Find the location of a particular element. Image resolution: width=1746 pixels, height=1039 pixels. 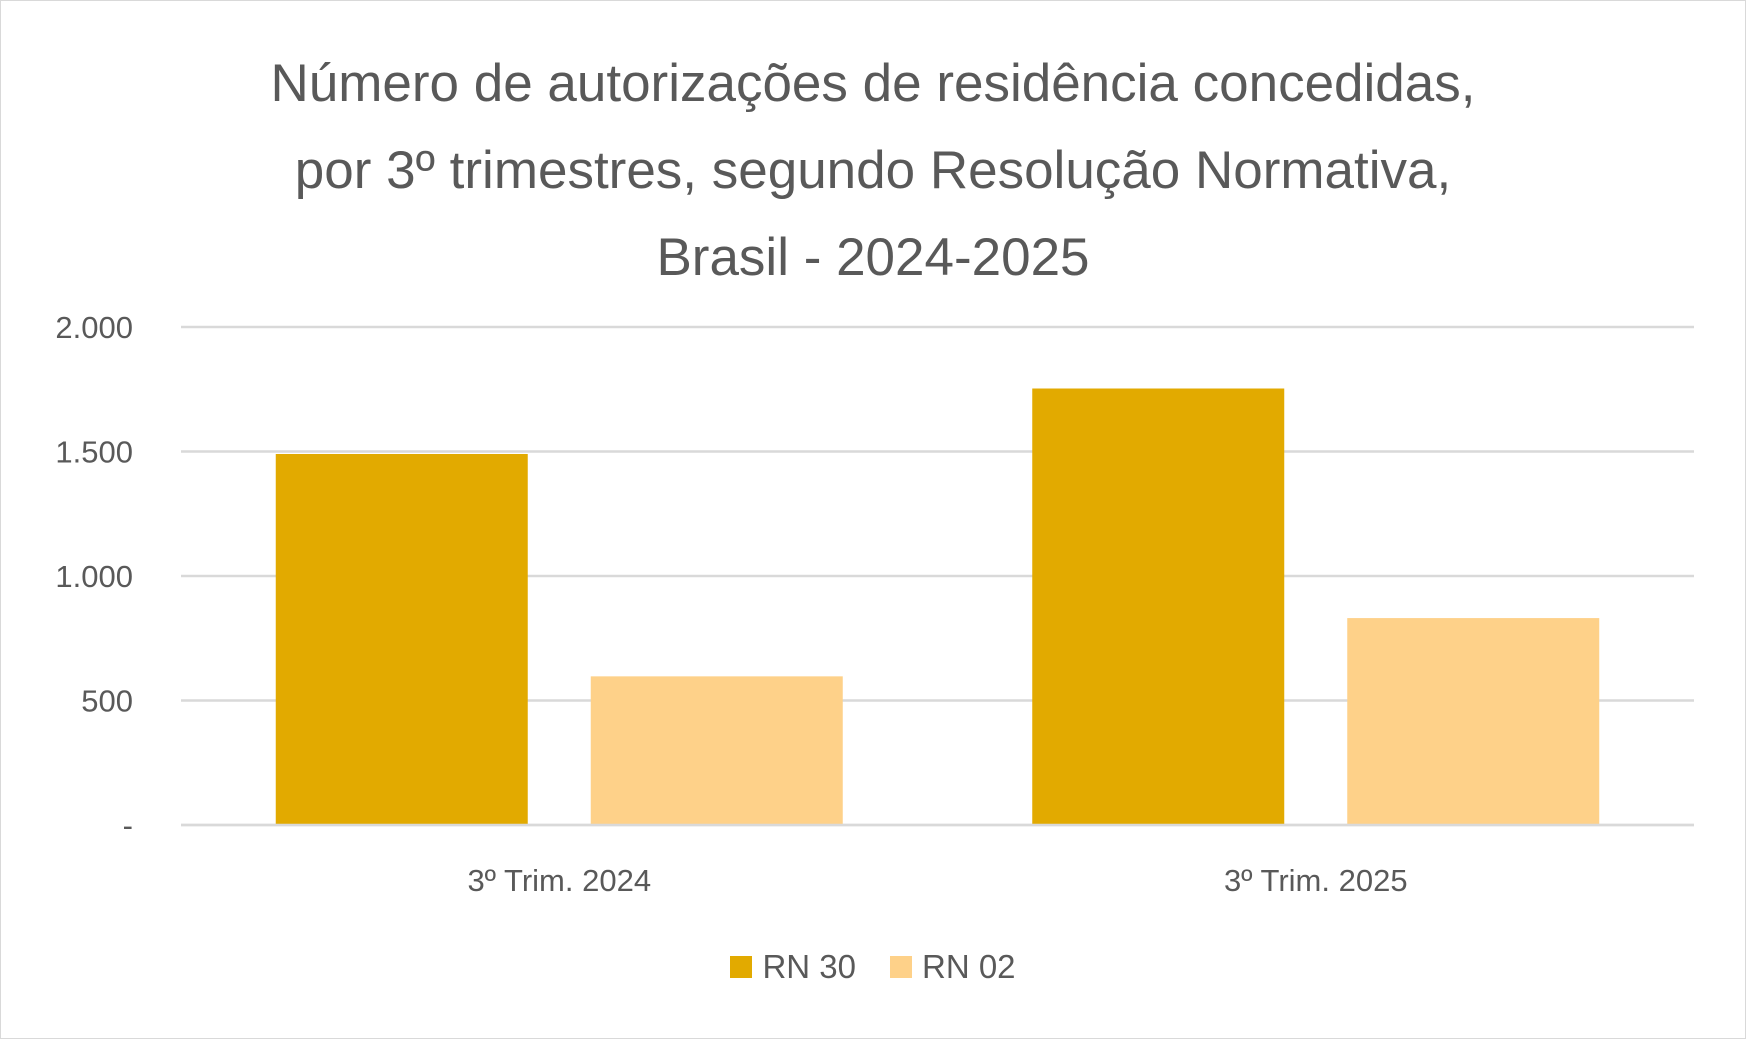

legend-label-rn30: RN 30 is located at coordinates (809, 966).